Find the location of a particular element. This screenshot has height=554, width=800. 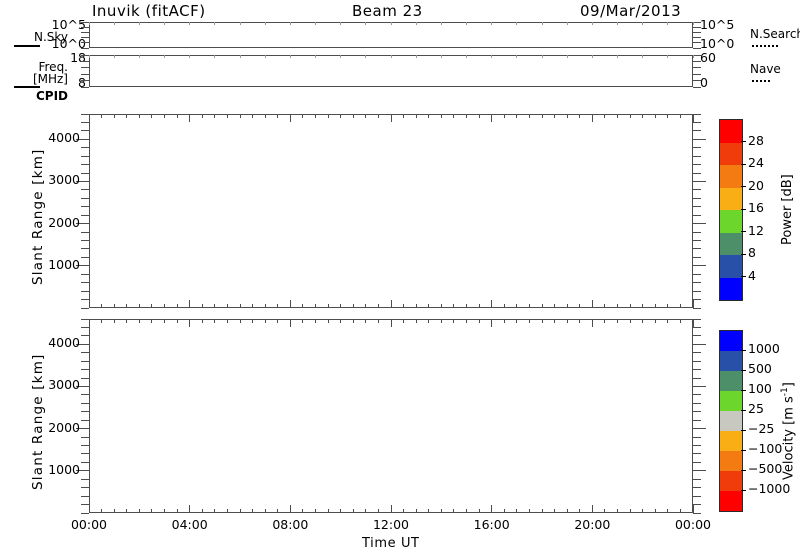

nsky-ytick-bottom-right: 10^0 is located at coordinates (717, 43).